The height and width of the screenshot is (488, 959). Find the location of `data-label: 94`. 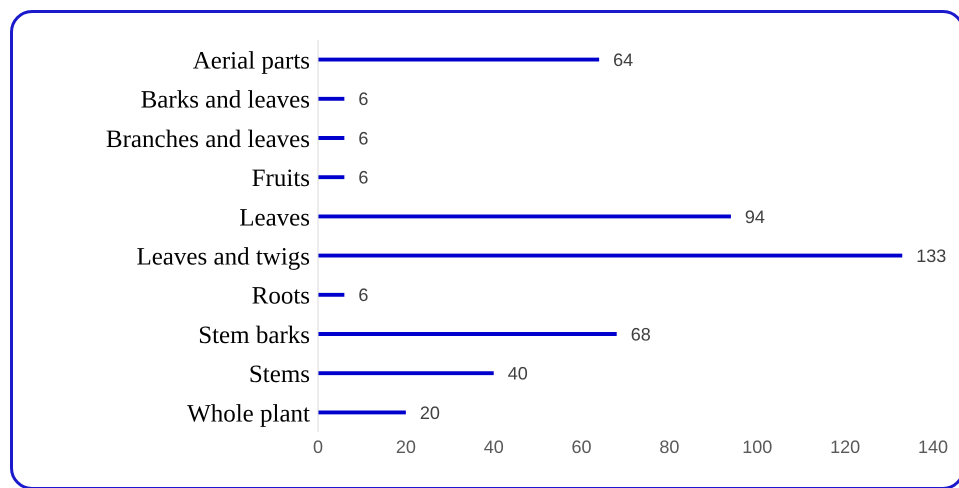

data-label: 94 is located at coordinates (754, 216).